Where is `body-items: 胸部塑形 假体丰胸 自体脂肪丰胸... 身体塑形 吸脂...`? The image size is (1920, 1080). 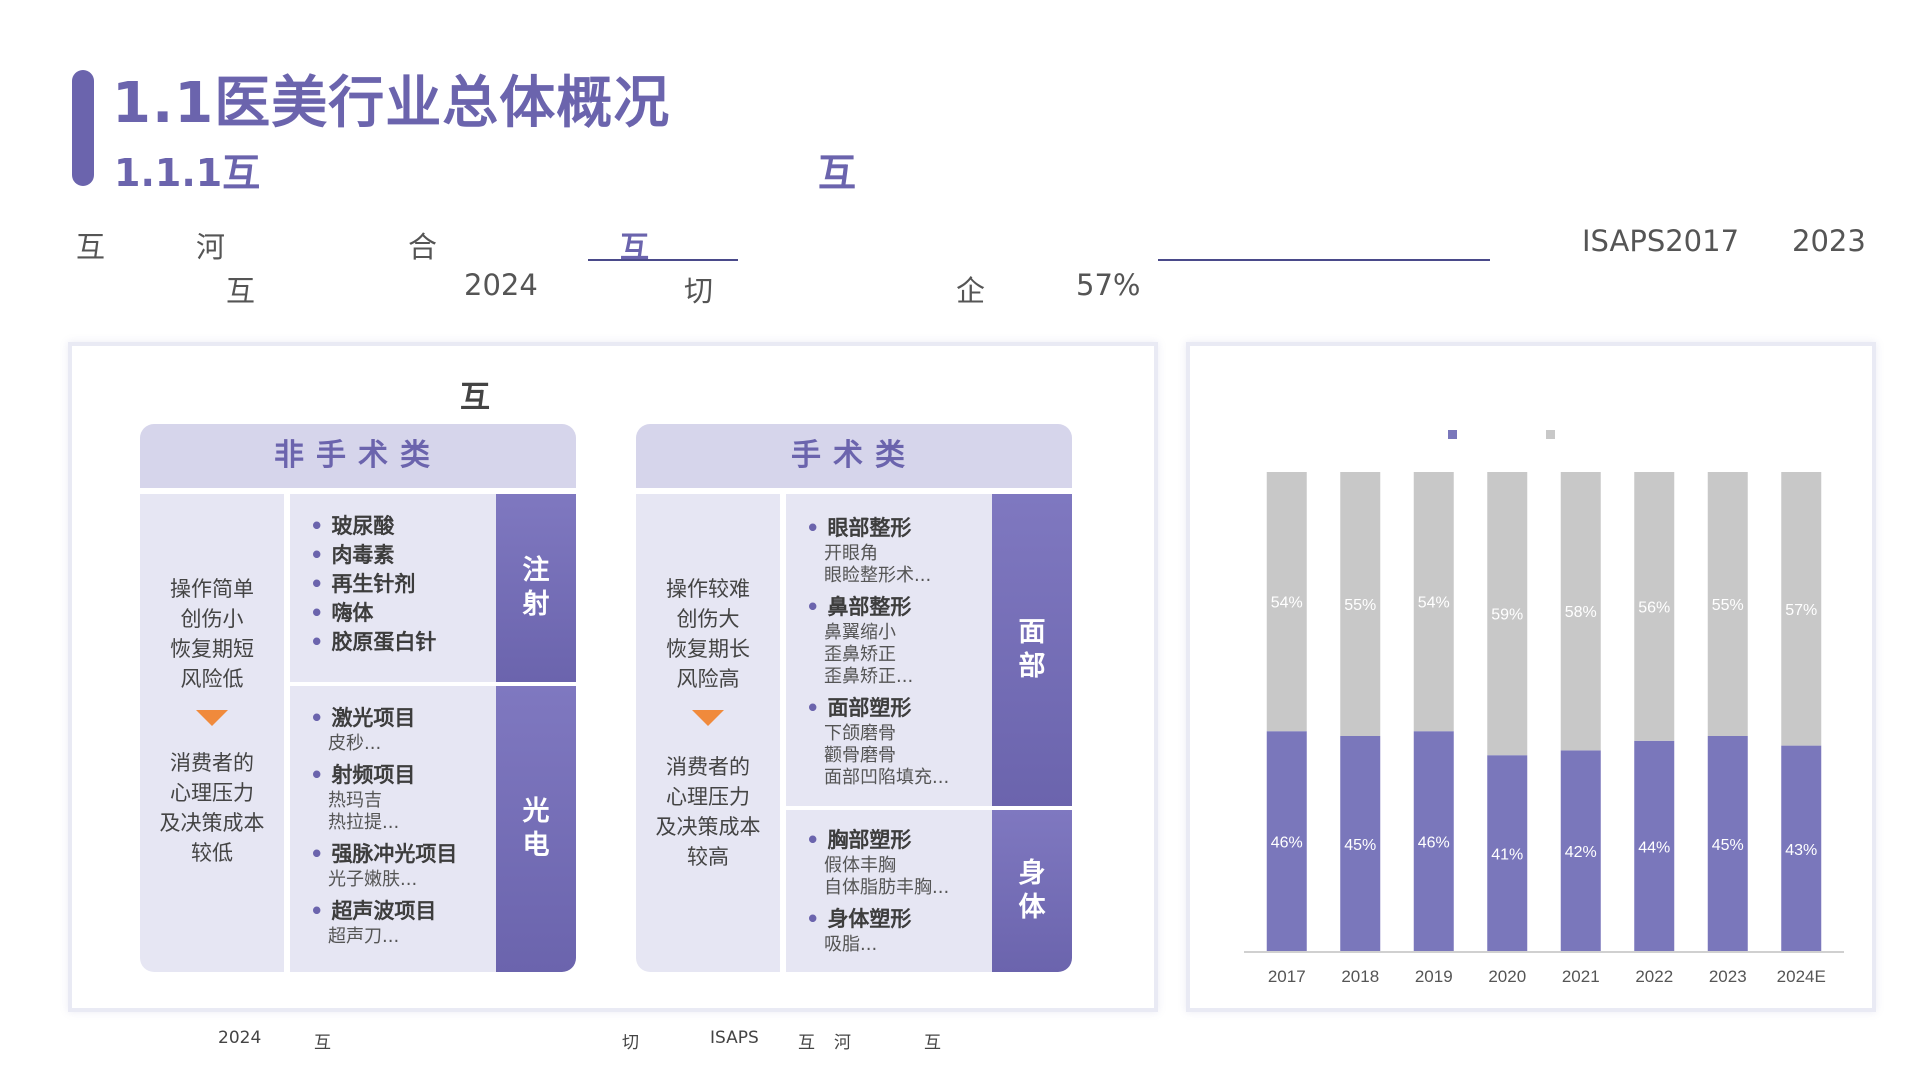
body-items: 胸部塑形 假体丰胸 自体脂肪丰胸... 身体塑形 吸脂... is located at coordinates (877, 894).